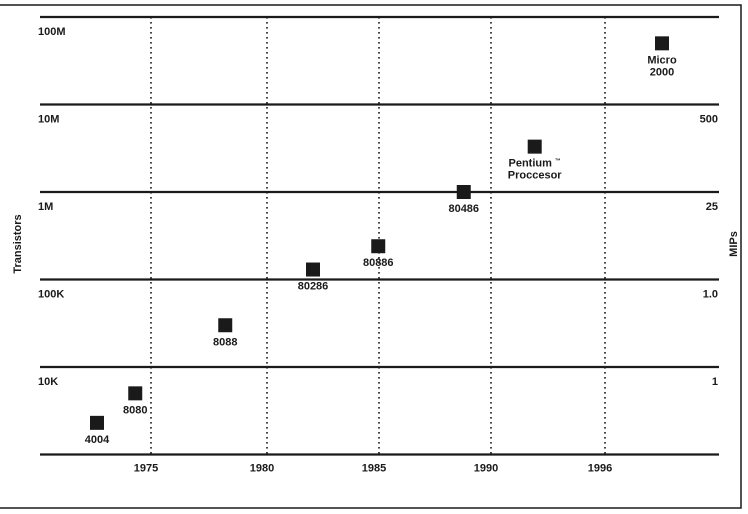 Image resolution: width=748 pixels, height=514 pixels. I want to click on data-point-label-line2: Proccesor, so click(535, 176).